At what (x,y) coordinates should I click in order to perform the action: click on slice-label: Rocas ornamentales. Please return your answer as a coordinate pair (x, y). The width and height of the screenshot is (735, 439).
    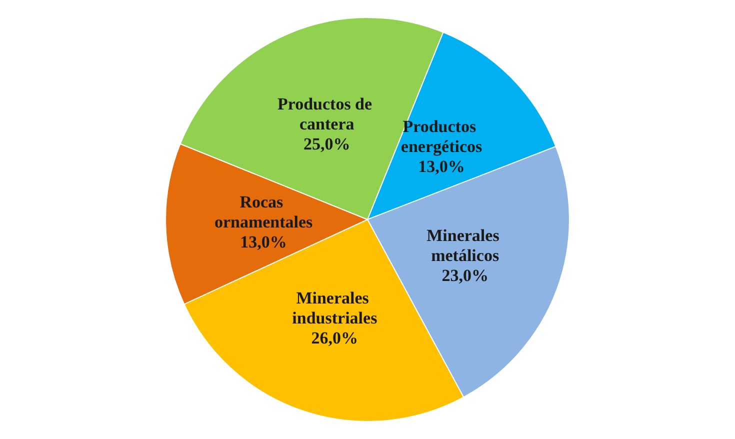
    Looking at the image, I should click on (264, 212).